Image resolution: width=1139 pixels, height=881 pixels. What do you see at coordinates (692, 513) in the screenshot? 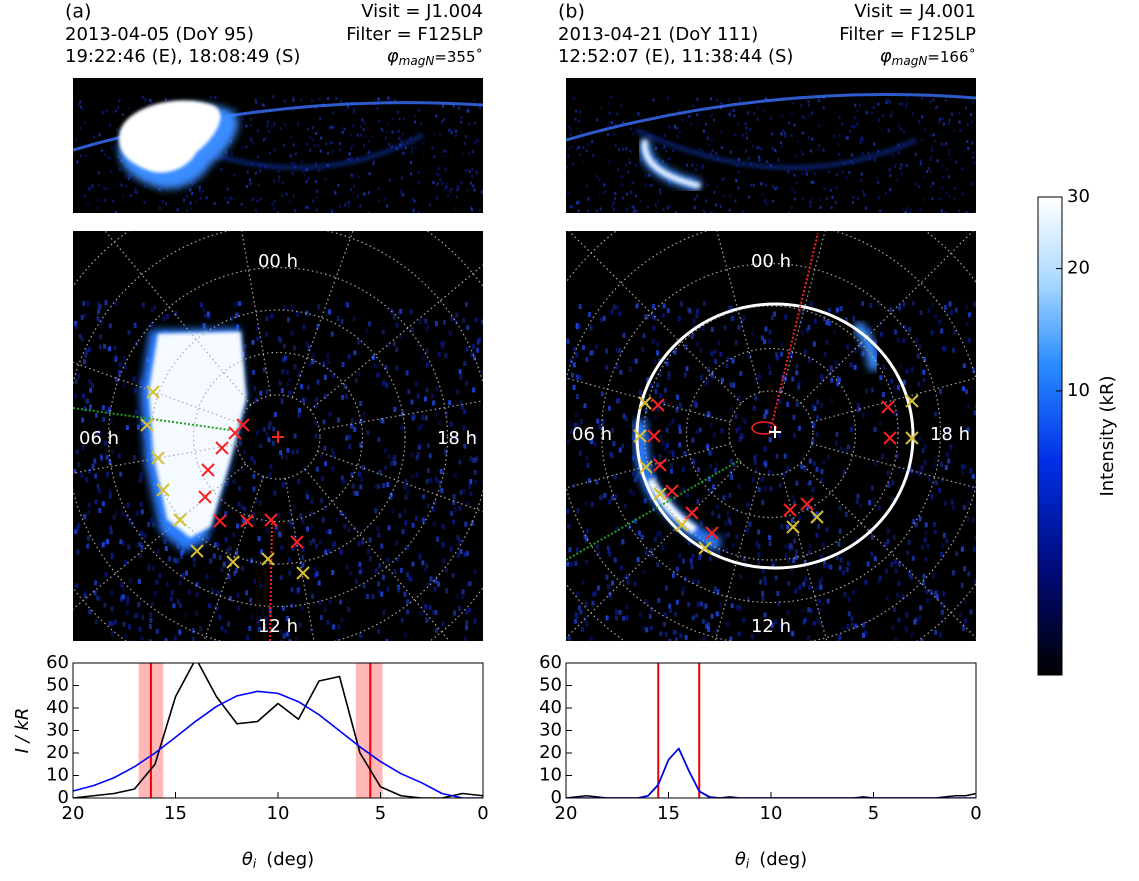
I see `cross-marker` at bounding box center [692, 513].